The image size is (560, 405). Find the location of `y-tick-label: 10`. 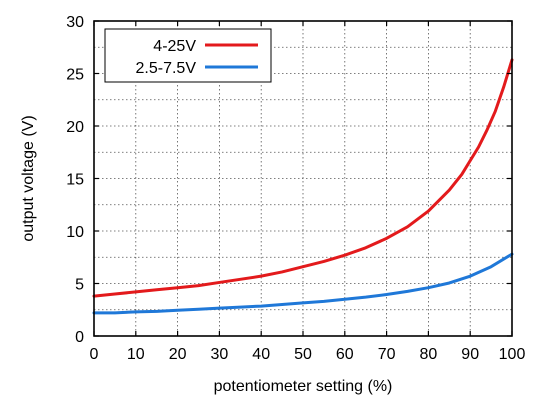

y-tick-label: 10 is located at coordinates (75, 232).